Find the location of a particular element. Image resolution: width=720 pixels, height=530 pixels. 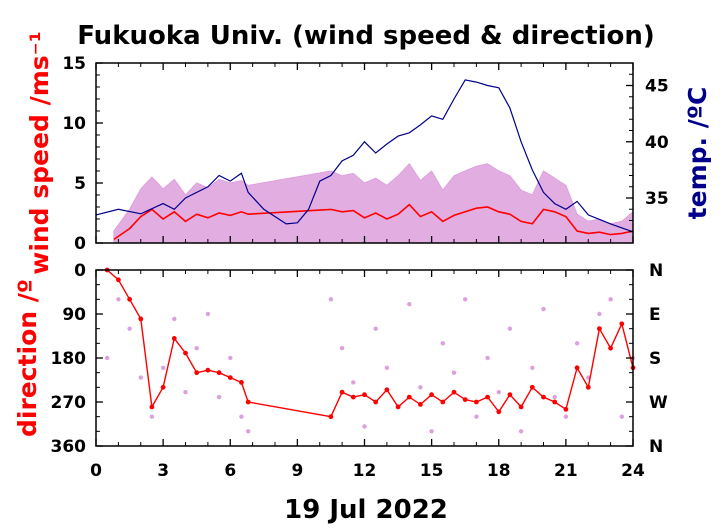

compass-label-4: N is located at coordinates (656, 447).